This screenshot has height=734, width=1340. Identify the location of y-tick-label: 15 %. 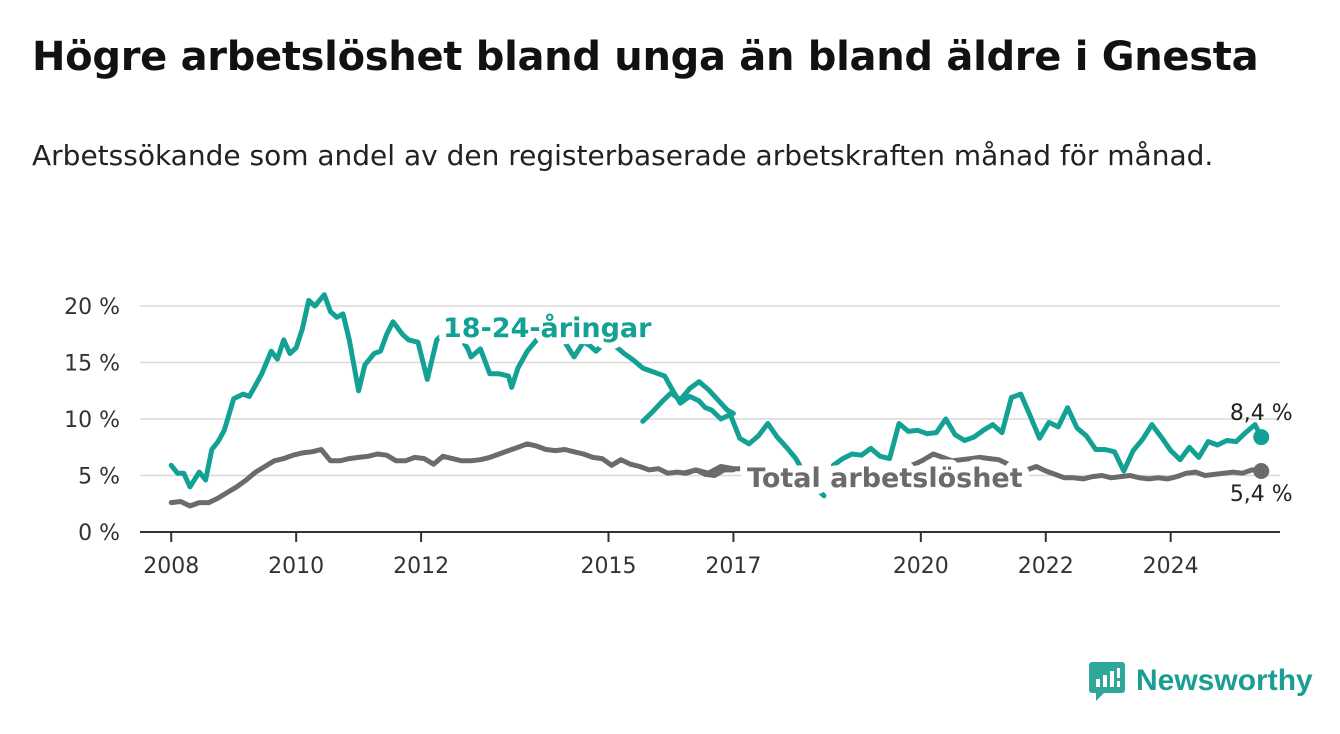
(92, 364).